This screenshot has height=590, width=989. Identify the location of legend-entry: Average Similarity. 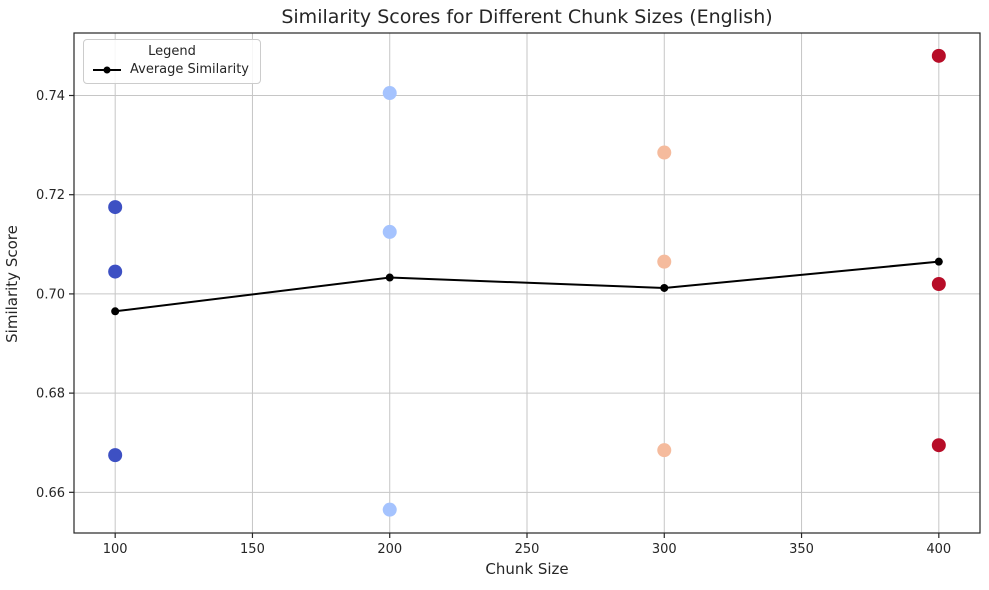
(172, 69).